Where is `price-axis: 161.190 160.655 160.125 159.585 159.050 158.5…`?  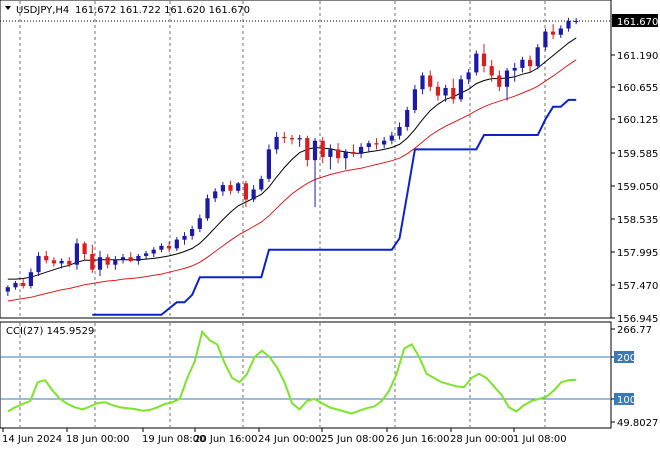 price-axis: 161.190 160.655 160.125 159.585 159.050 158.5… is located at coordinates (634, 188).